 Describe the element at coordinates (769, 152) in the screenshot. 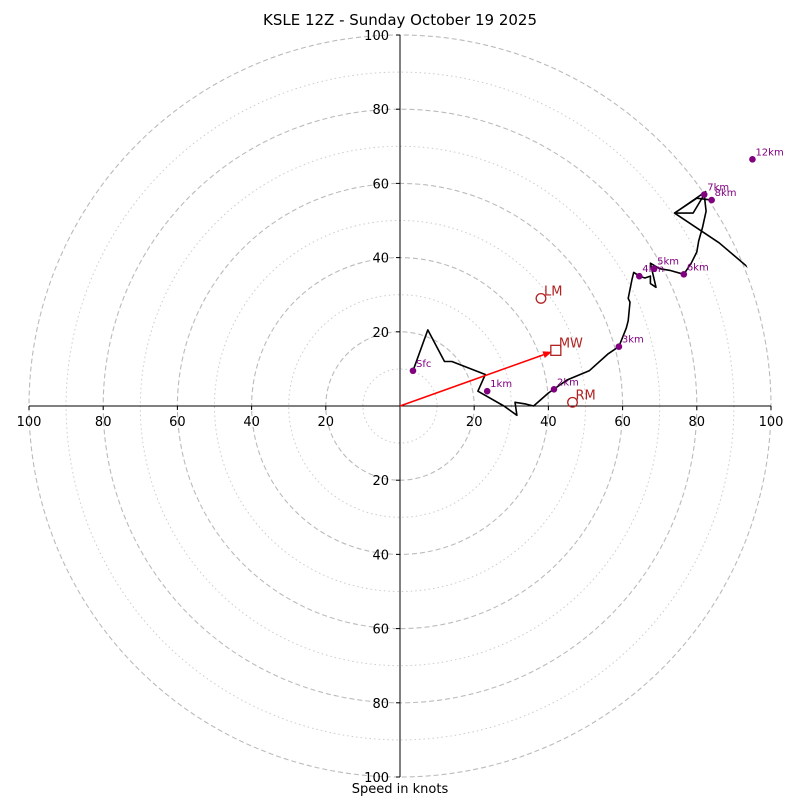

I see `height-marker-label: 12km` at that location.